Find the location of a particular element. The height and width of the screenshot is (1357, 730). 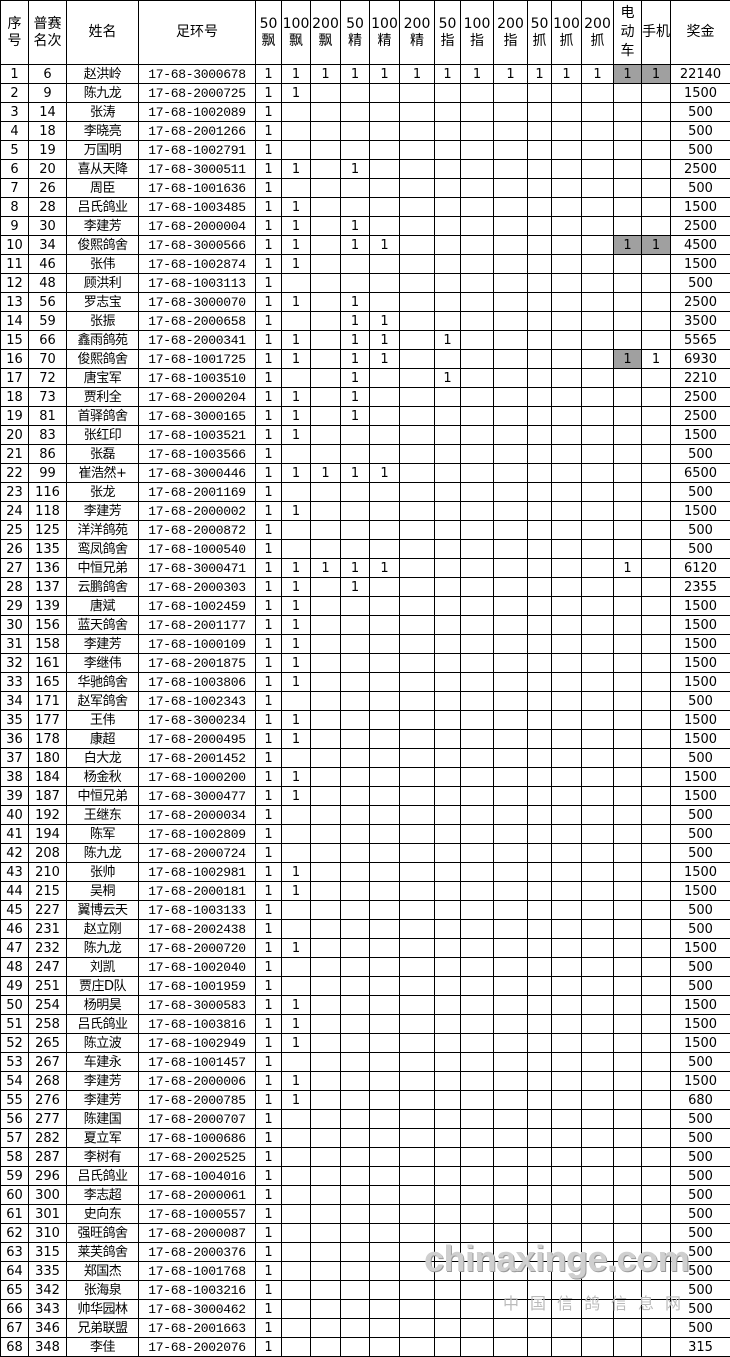

cell-100-piao is located at coordinates (296, 1252).